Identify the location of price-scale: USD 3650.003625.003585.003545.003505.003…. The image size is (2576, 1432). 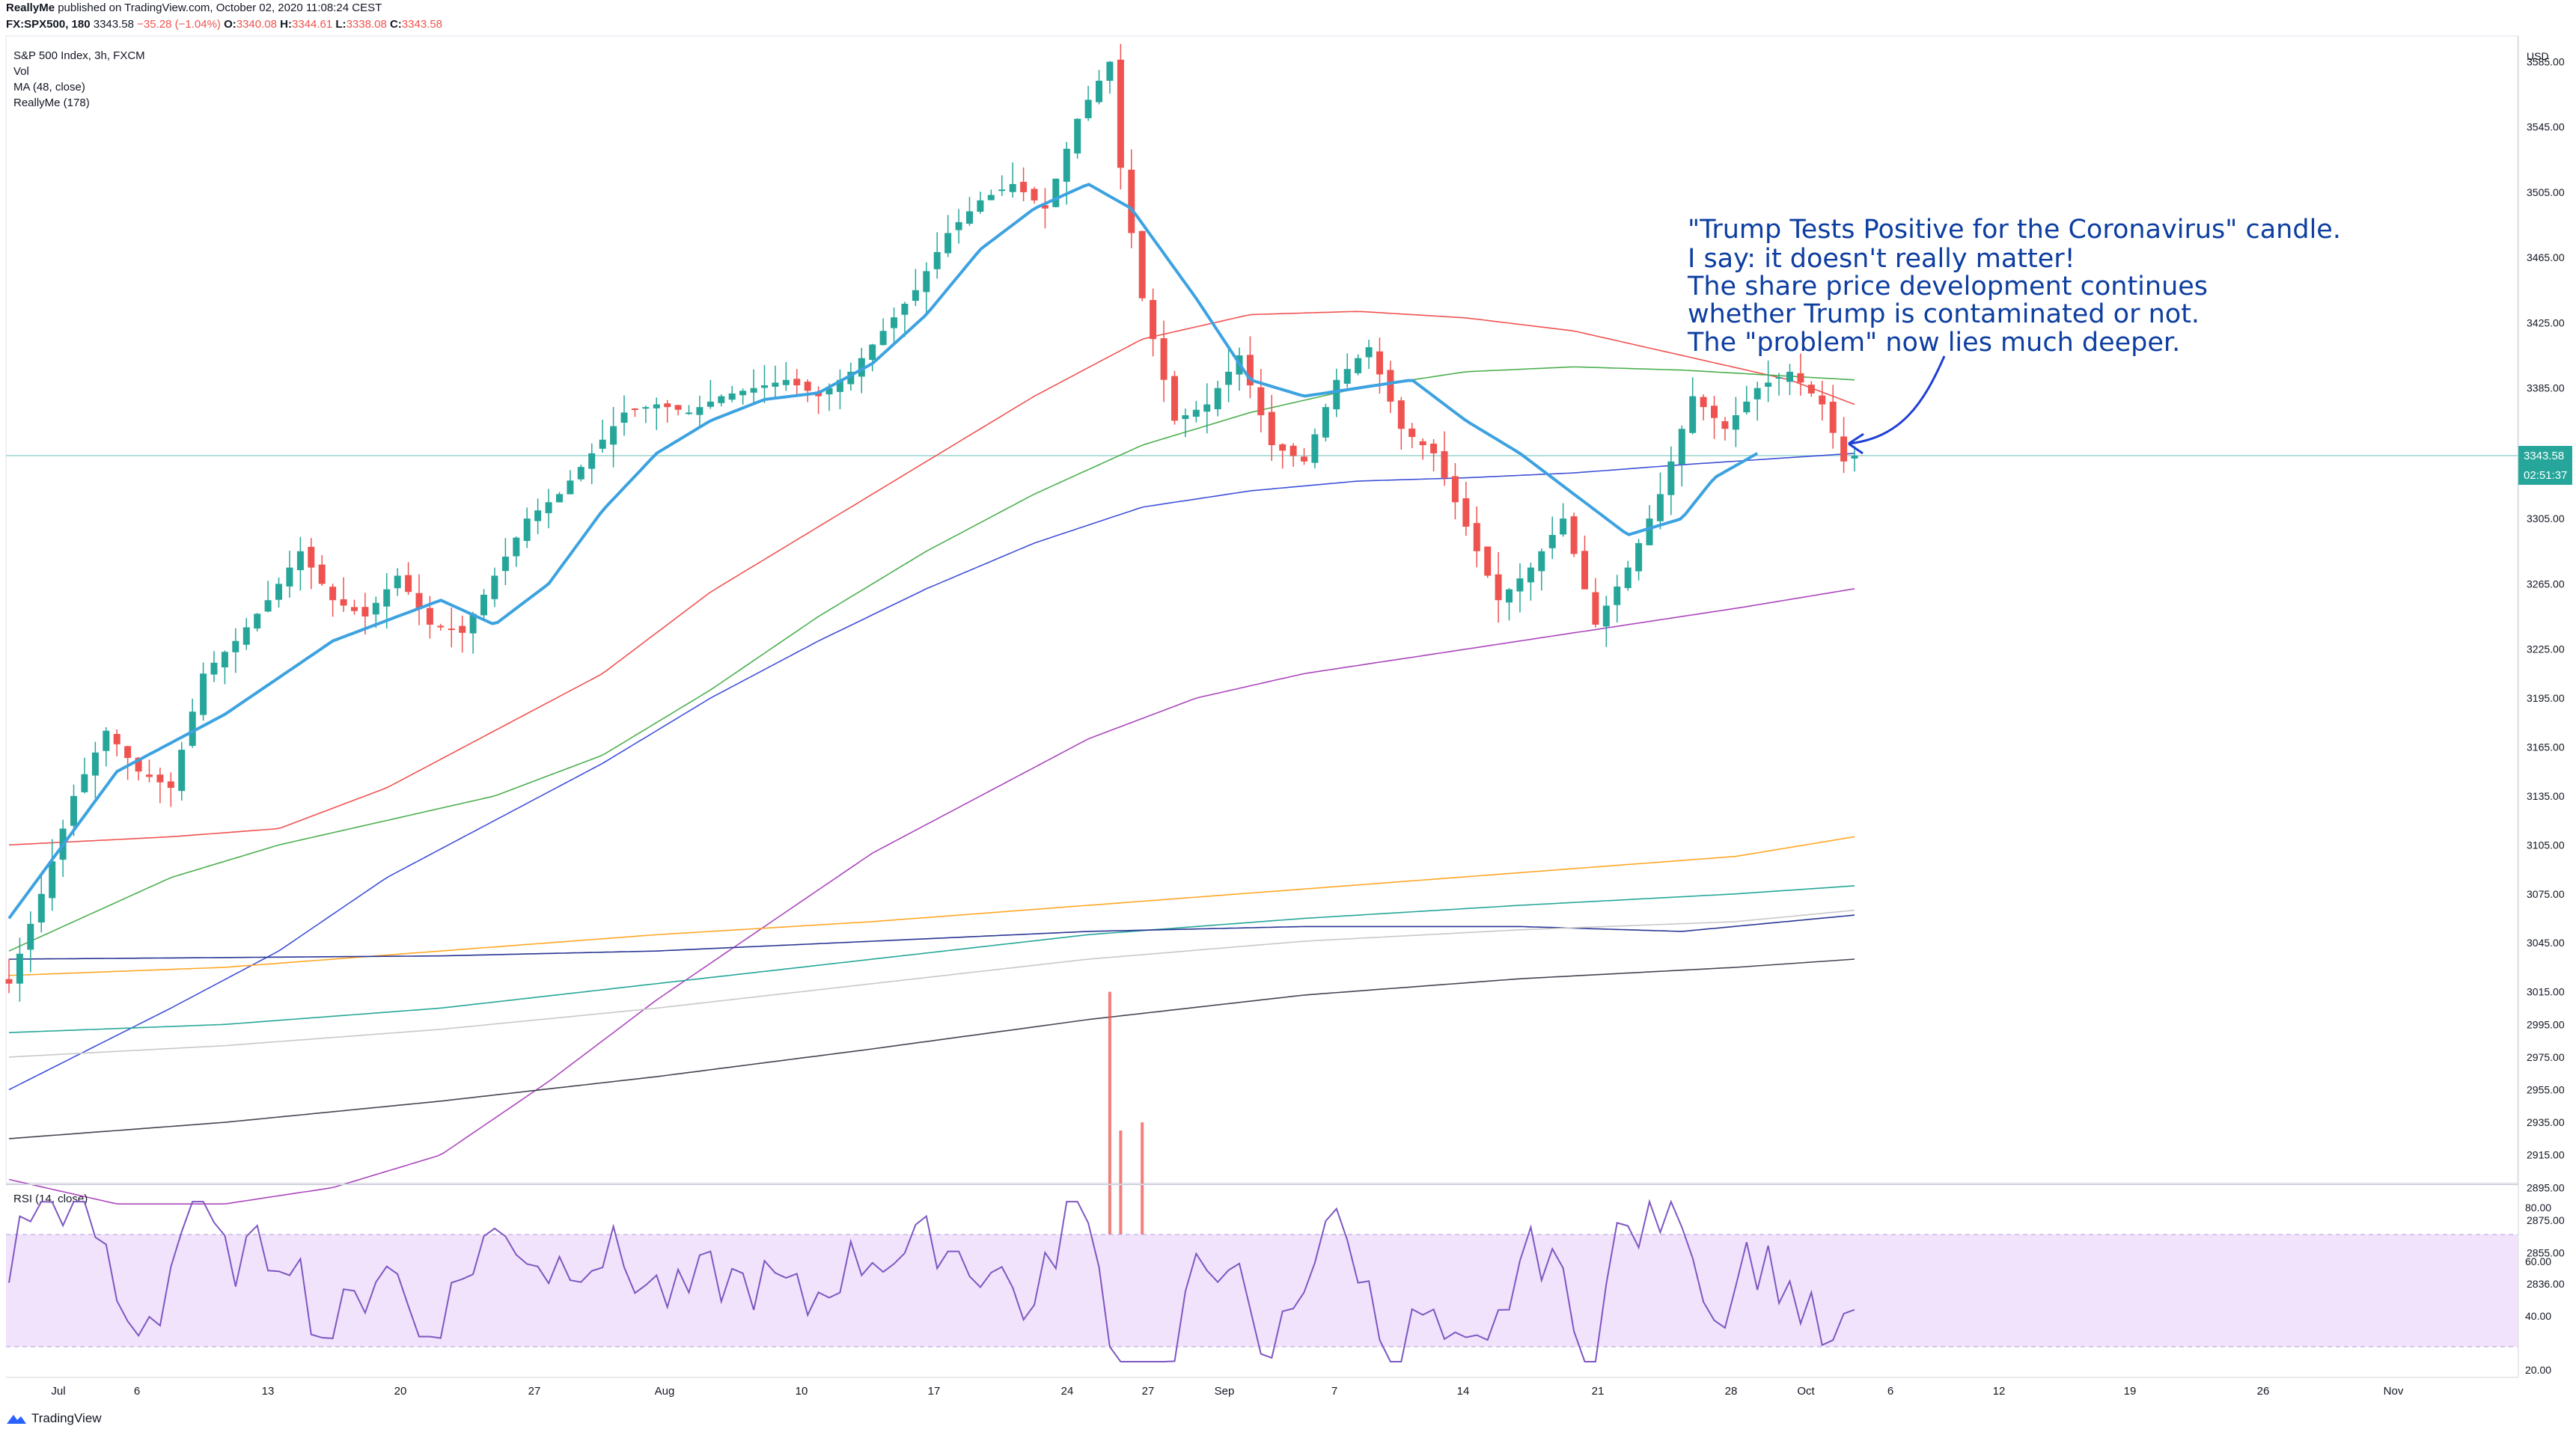
(2545, 689).